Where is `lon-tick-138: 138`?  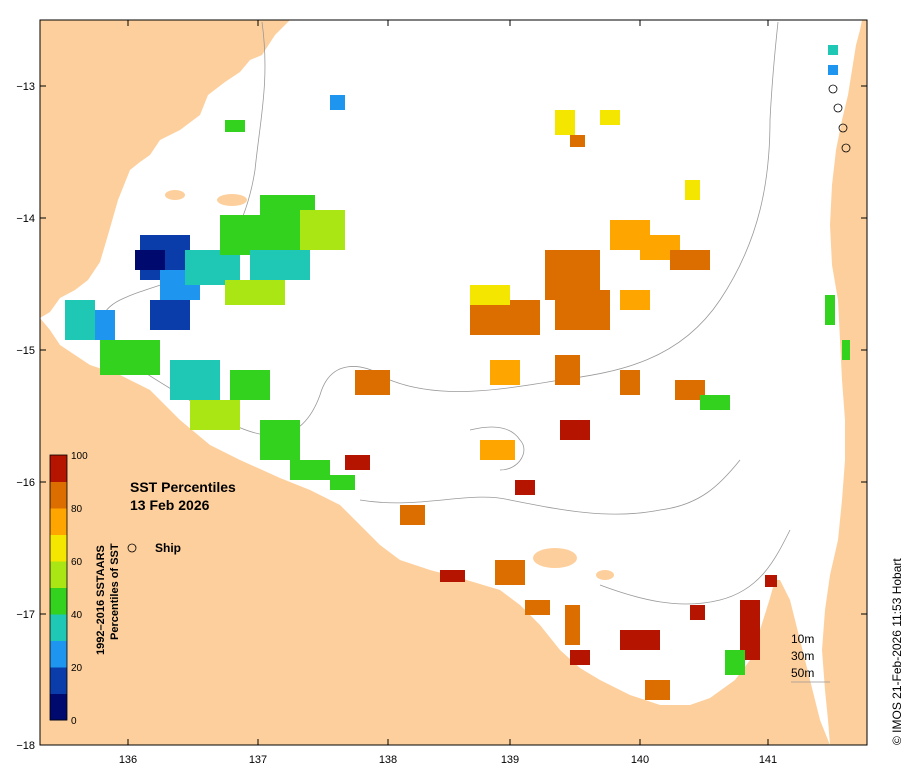 lon-tick-138: 138 is located at coordinates (388, 760).